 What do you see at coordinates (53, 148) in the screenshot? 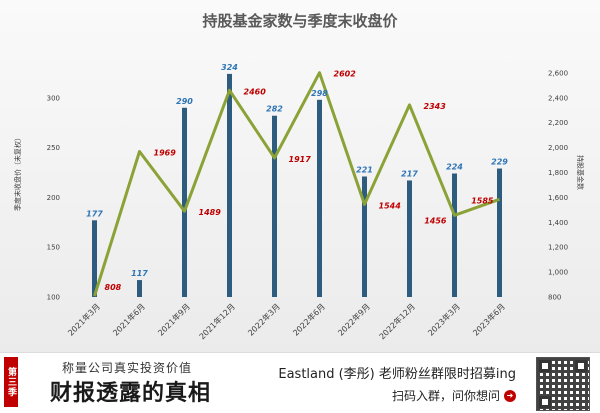
I see `y-tick-left: 250` at bounding box center [53, 148].